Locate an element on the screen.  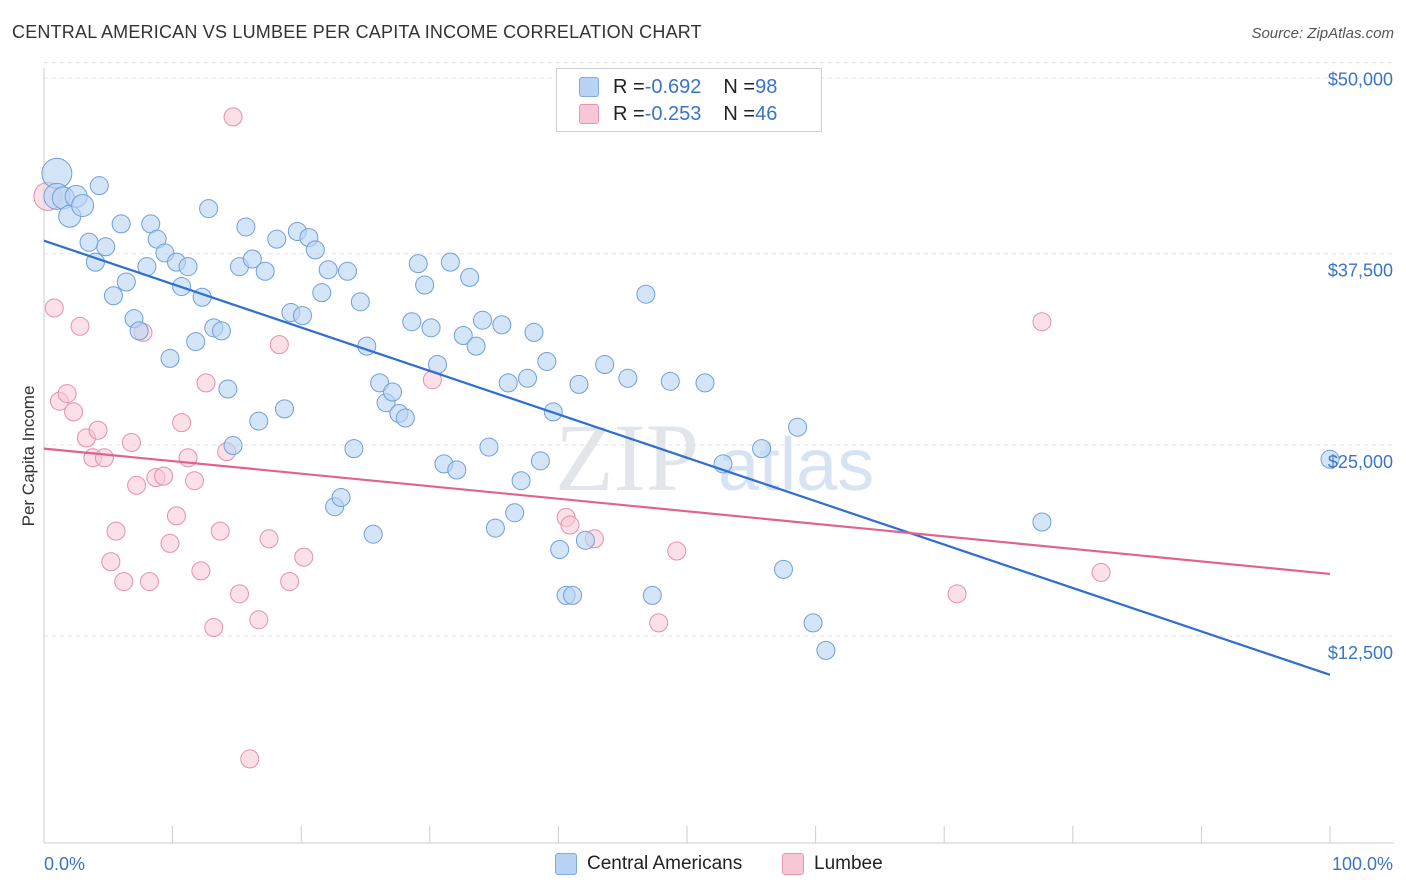
legend-row-central-americans: R = -0.692 N = 98 is located at coordinates (678, 87).